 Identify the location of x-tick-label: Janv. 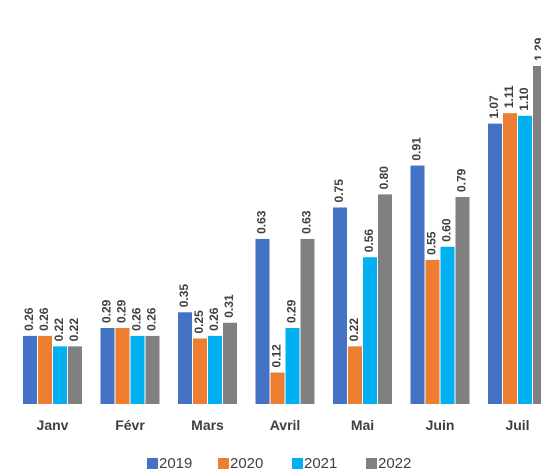
(53, 425).